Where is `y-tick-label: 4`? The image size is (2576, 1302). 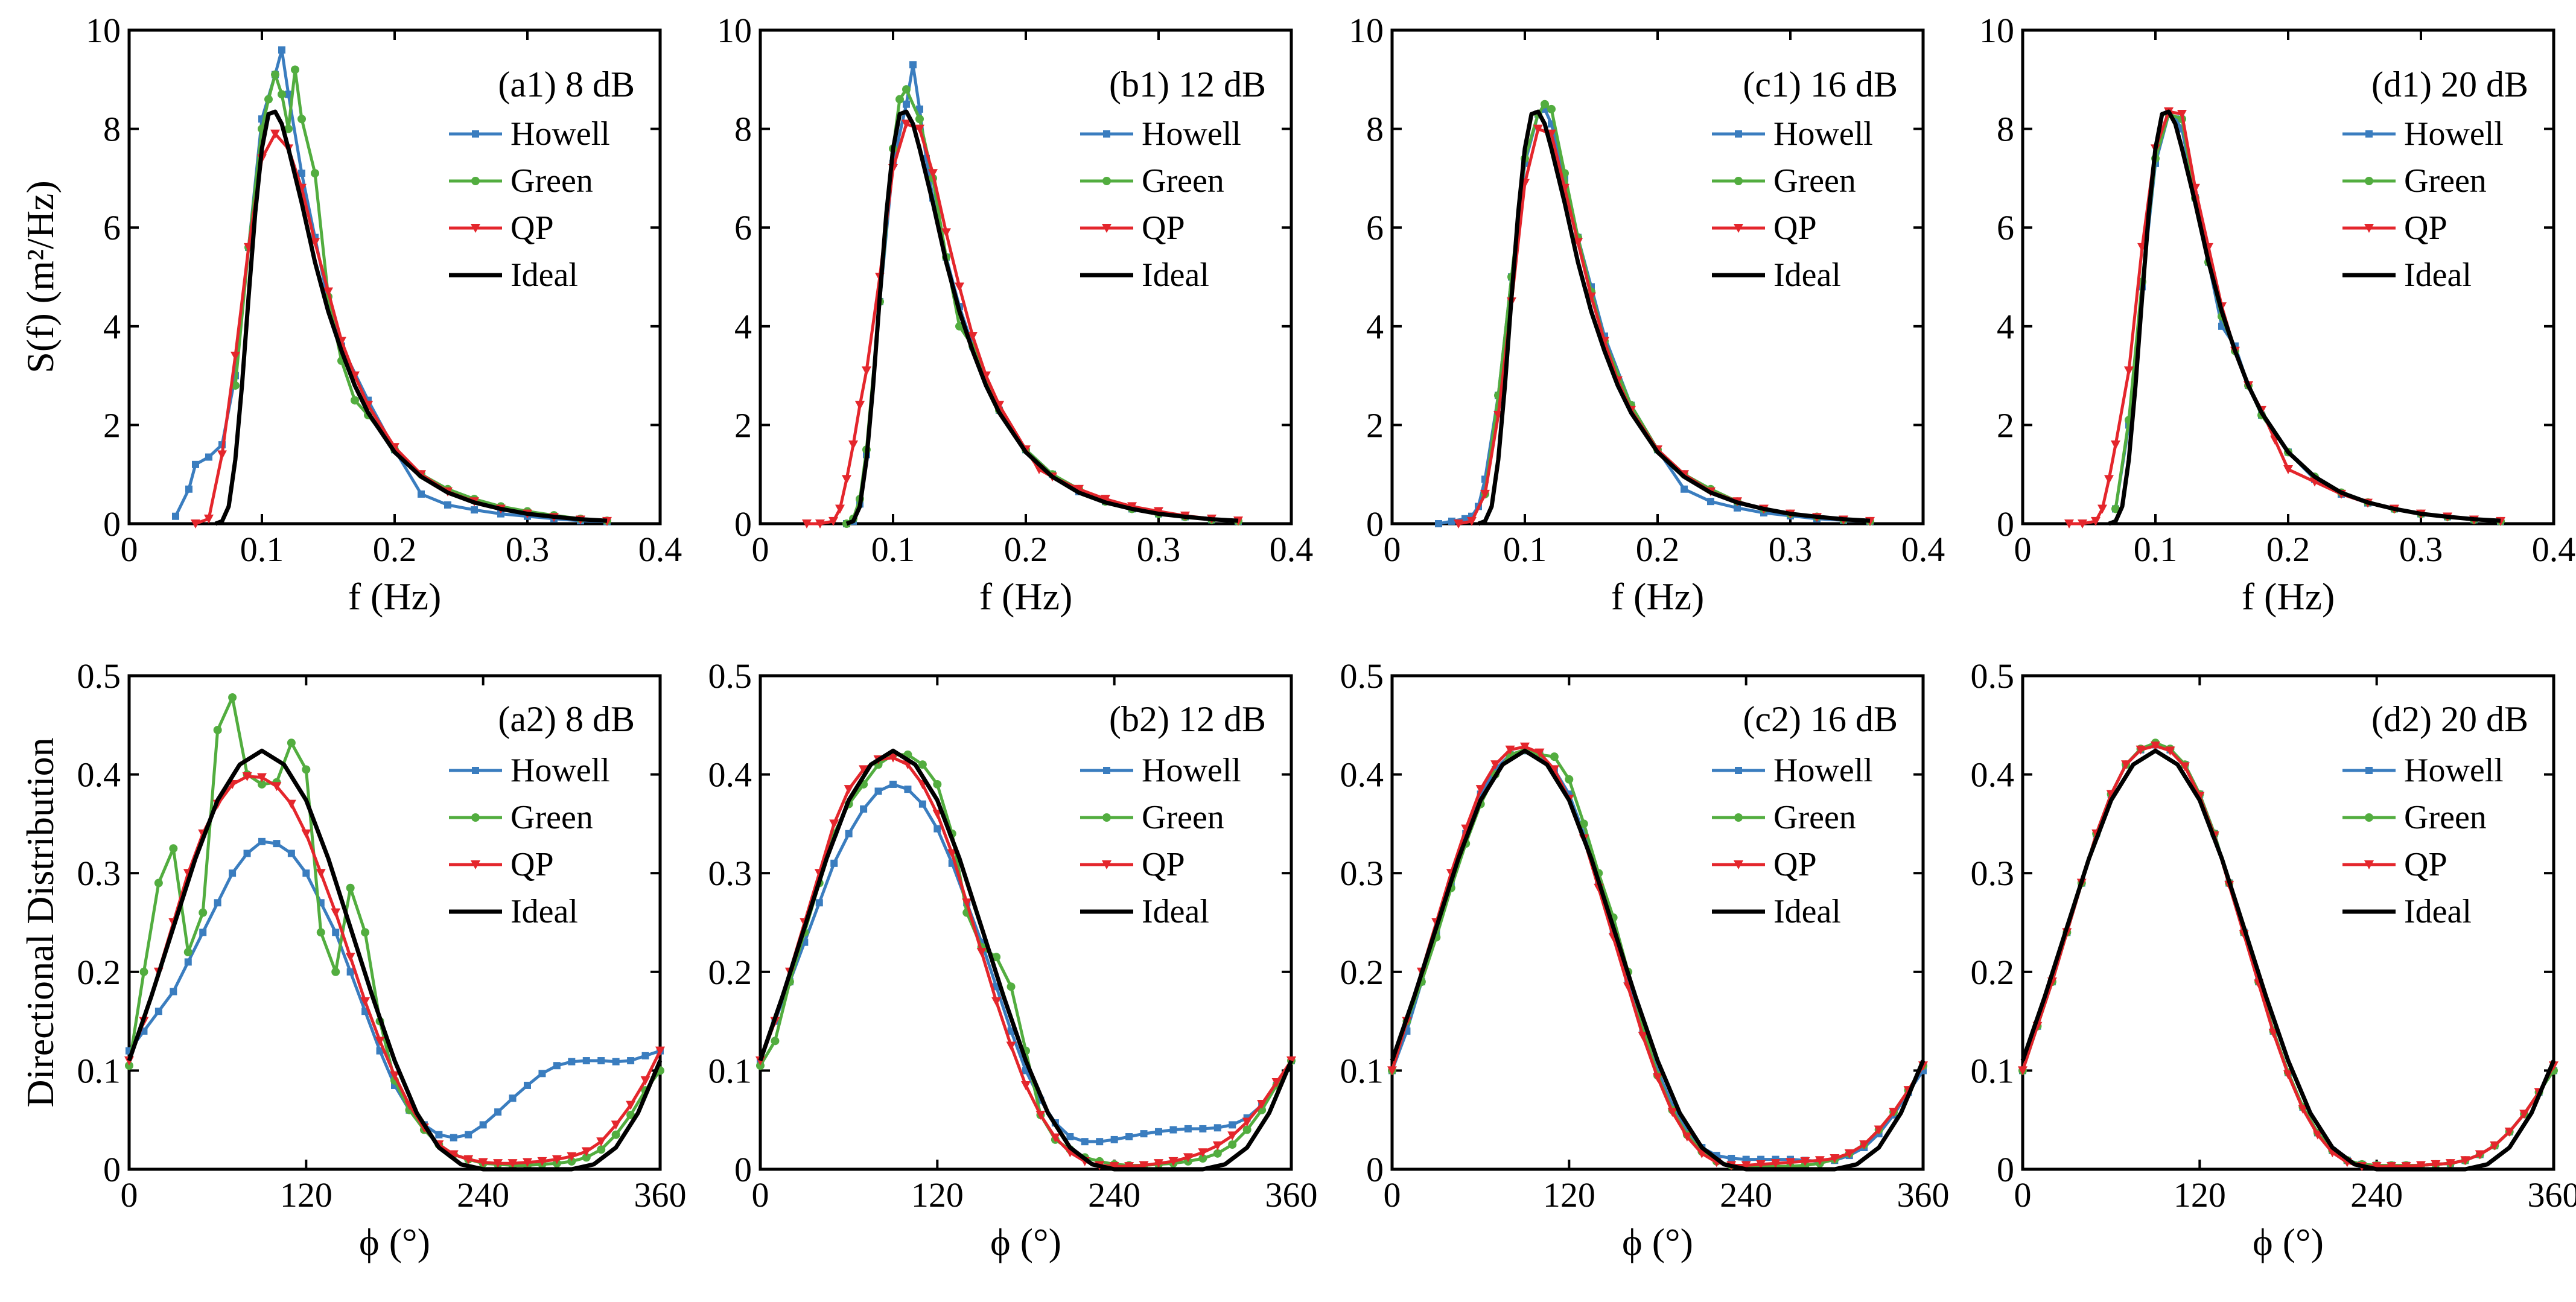
y-tick-label: 4 is located at coordinates (112, 326).